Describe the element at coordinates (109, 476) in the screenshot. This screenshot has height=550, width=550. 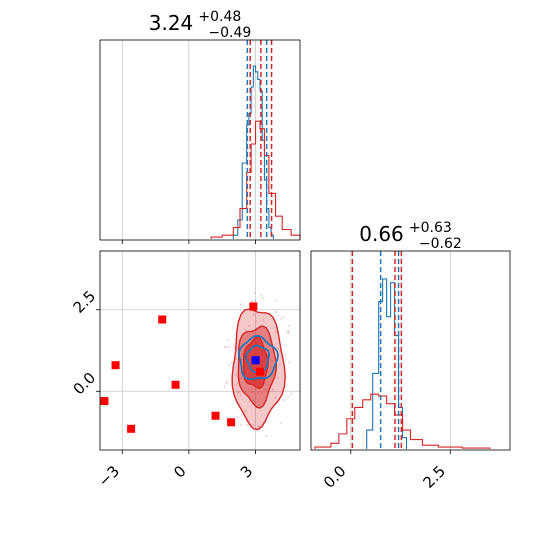
I see `tick-label: −3` at that location.